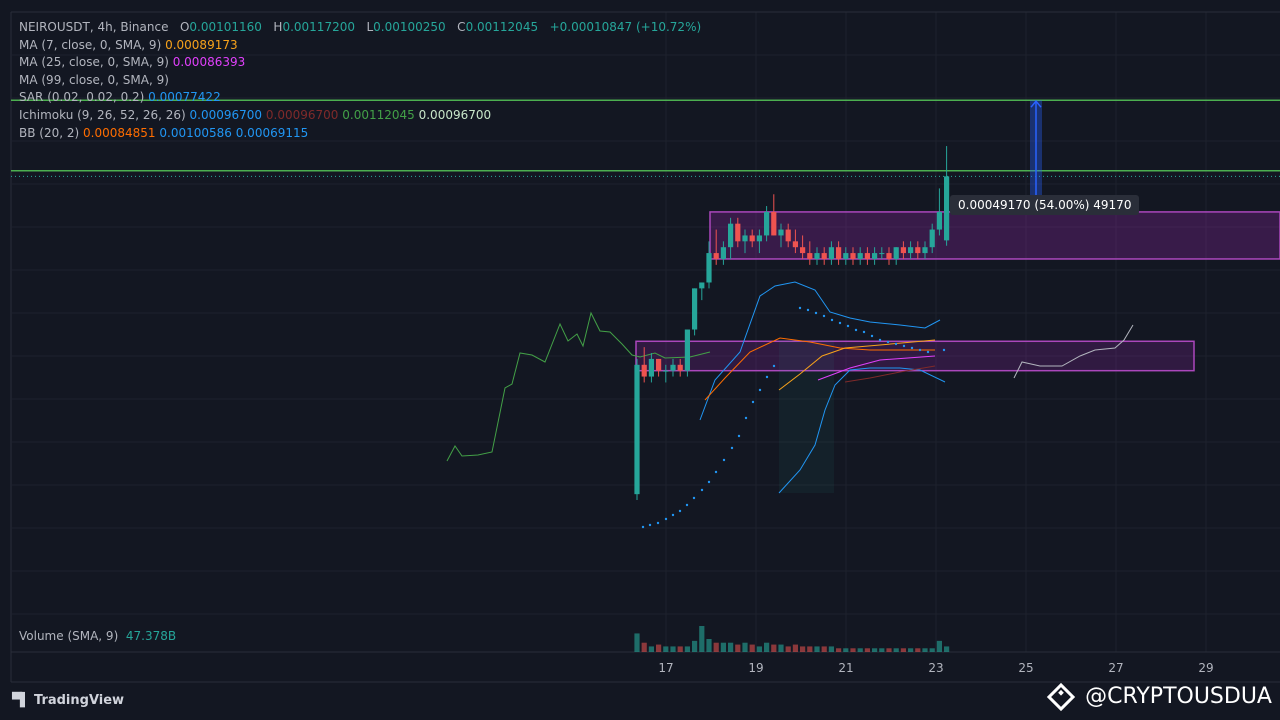 Image resolution: width=1280 pixels, height=720 pixels. I want to click on high-value: 0.00117200, so click(318, 27).